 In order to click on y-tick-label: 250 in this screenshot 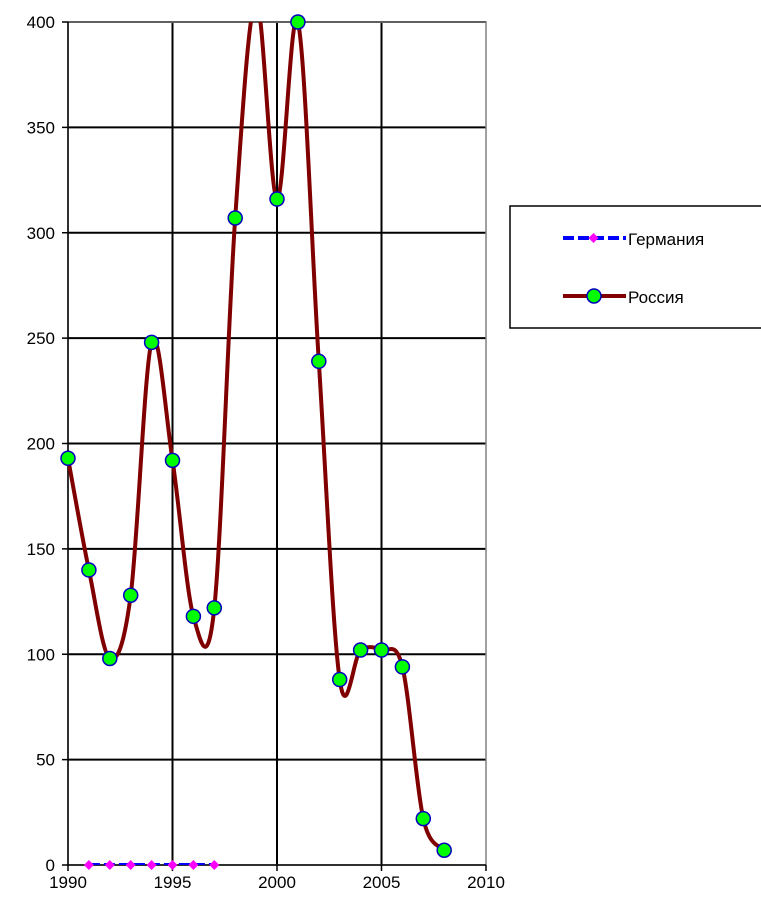, I will do `click(41, 338)`.